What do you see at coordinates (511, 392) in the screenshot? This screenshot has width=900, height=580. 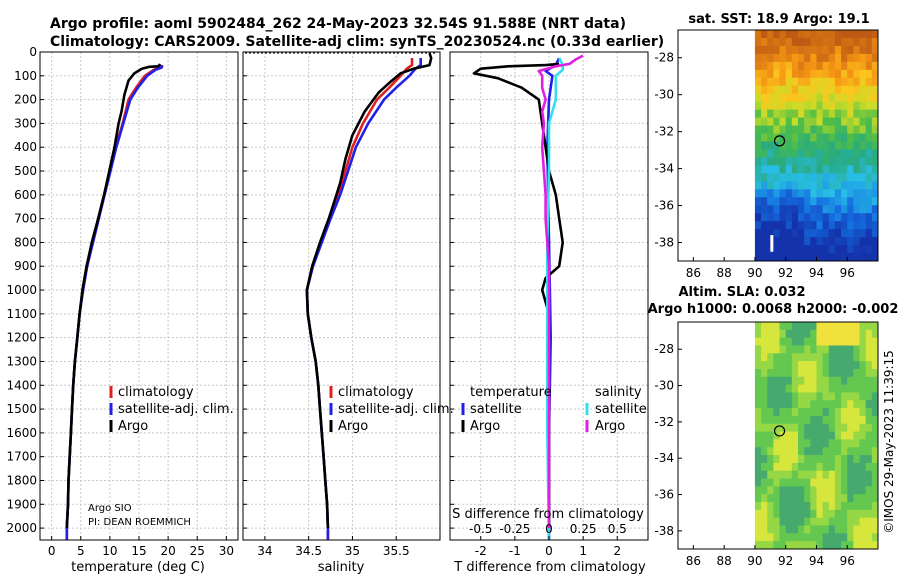 I see `legend-header-temperature: temperature` at bounding box center [511, 392].